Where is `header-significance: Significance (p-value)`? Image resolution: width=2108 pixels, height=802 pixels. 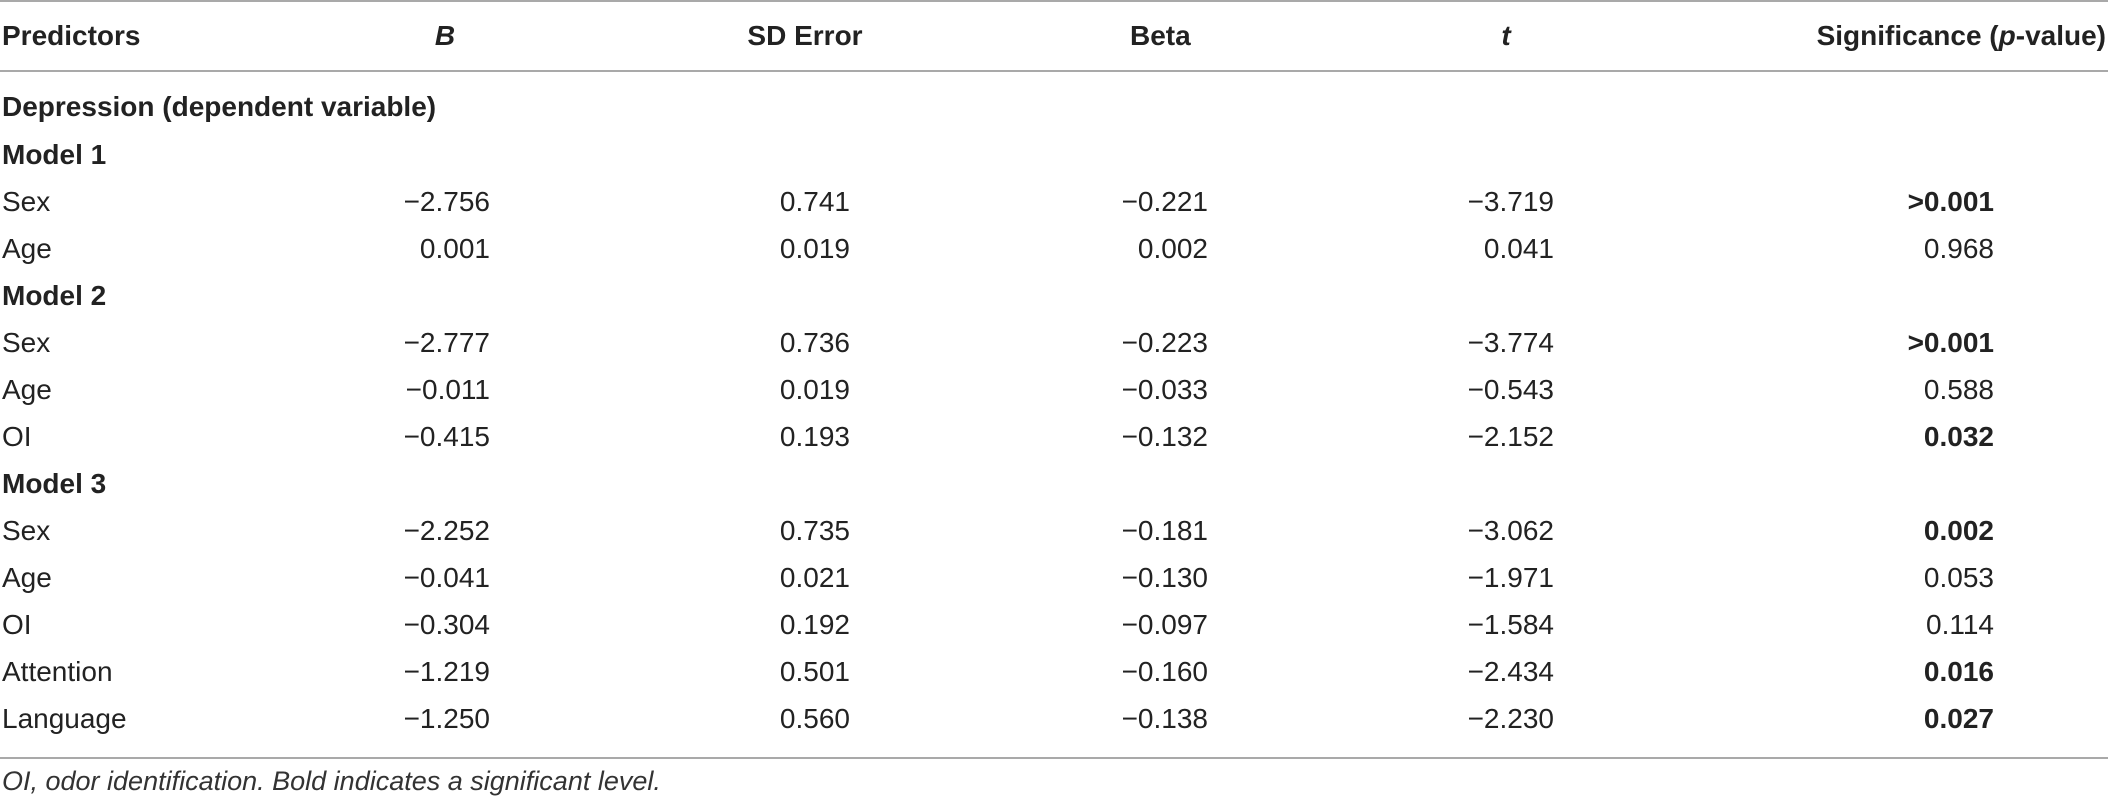
header-significance: Significance (p-value) is located at coordinates (1961, 35).